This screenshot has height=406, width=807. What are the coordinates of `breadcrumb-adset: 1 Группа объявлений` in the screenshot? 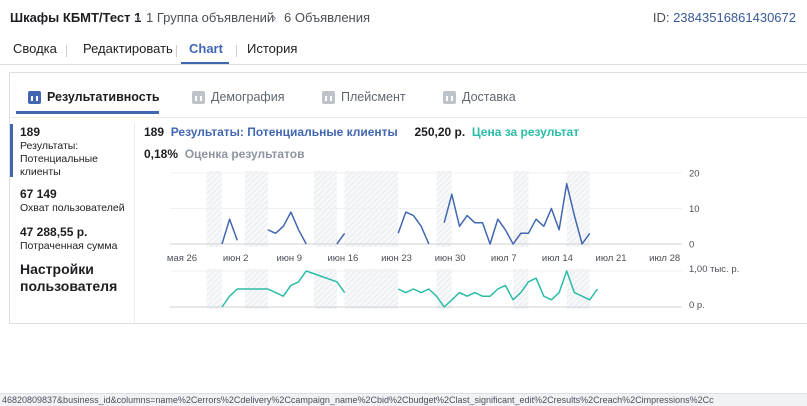 It's located at (210, 17).